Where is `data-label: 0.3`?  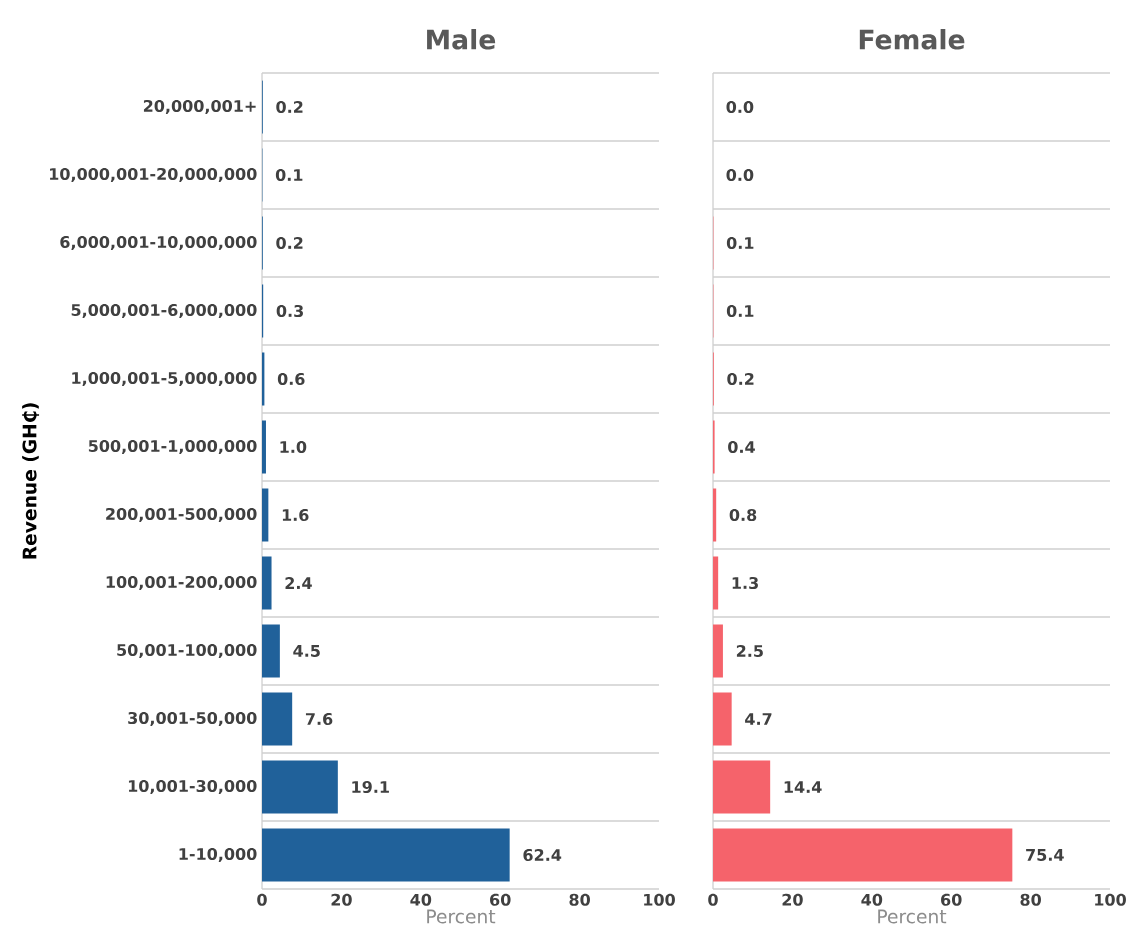
data-label: 0.3 is located at coordinates (289, 311).